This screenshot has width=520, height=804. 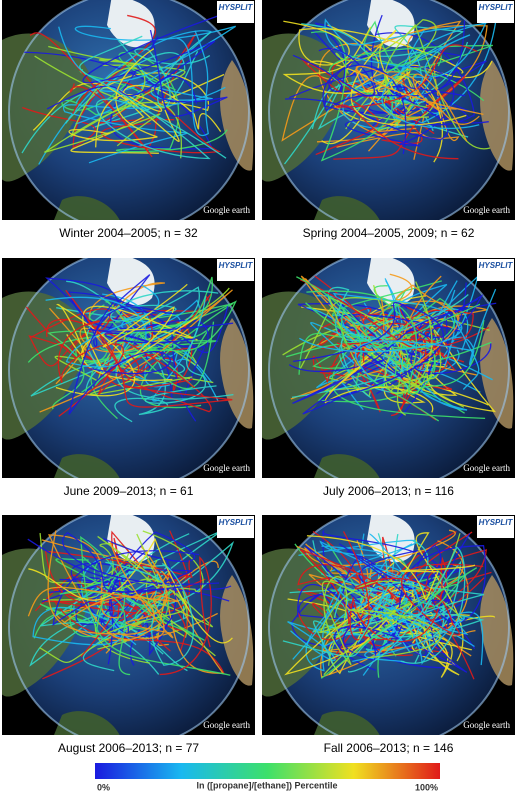 What do you see at coordinates (389, 748) in the screenshot?
I see `caption: Fall 2006–2013; n = 146` at bounding box center [389, 748].